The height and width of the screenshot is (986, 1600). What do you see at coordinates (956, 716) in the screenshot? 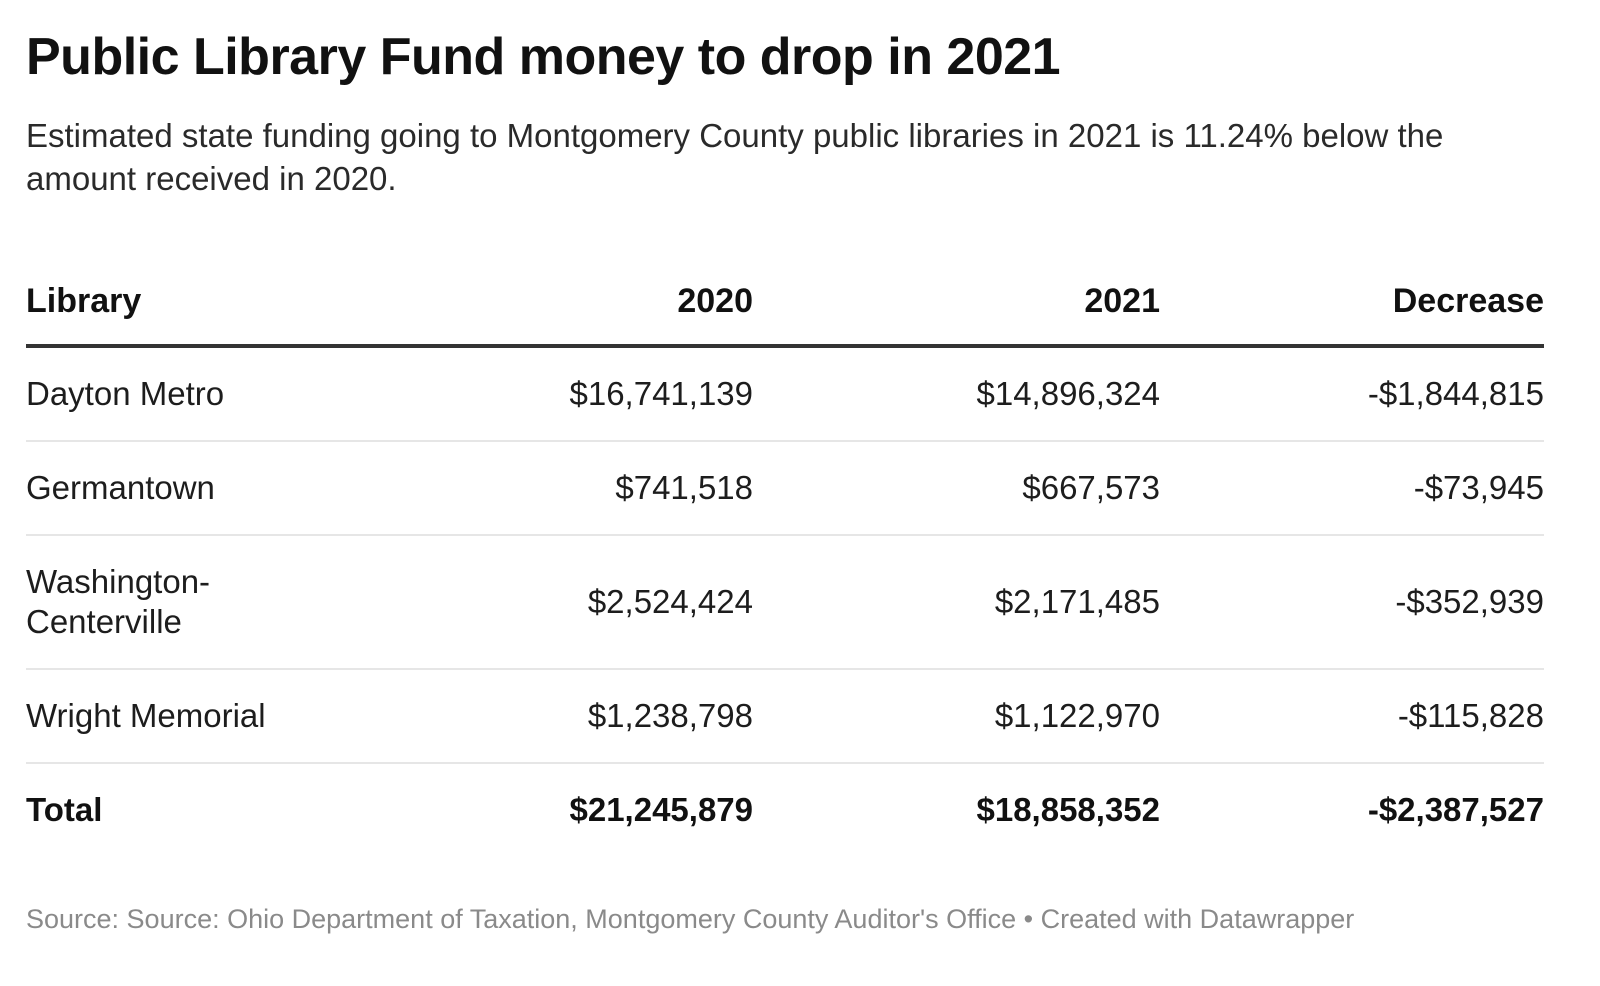
I see `cell-2021: $1,122,970` at bounding box center [956, 716].